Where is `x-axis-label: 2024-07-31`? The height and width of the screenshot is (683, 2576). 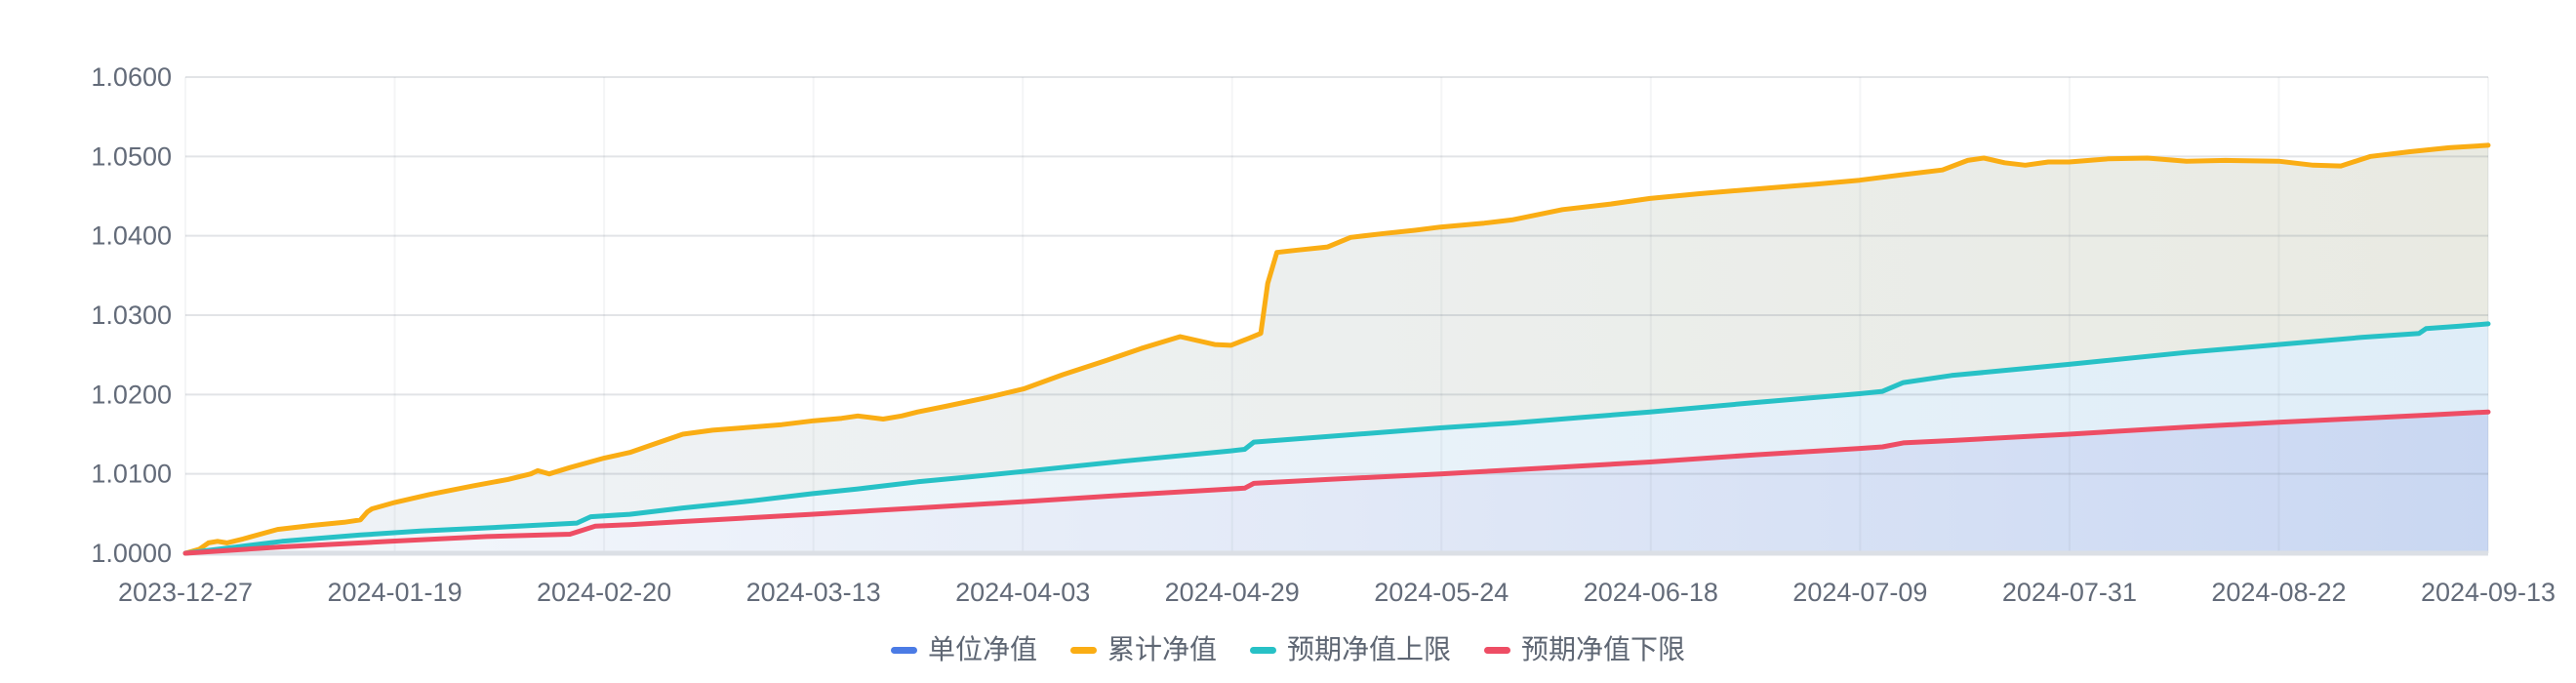 x-axis-label: 2024-07-31 is located at coordinates (2069, 592).